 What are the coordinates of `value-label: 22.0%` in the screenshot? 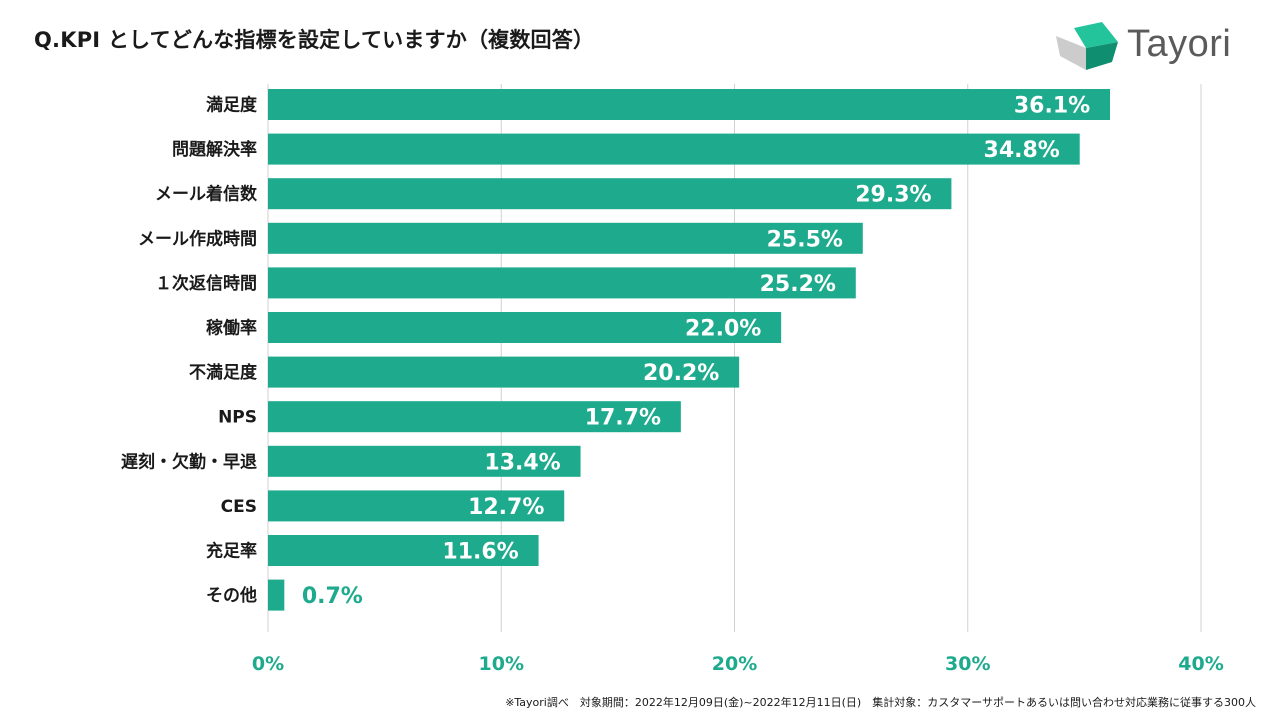 It's located at (723, 329).